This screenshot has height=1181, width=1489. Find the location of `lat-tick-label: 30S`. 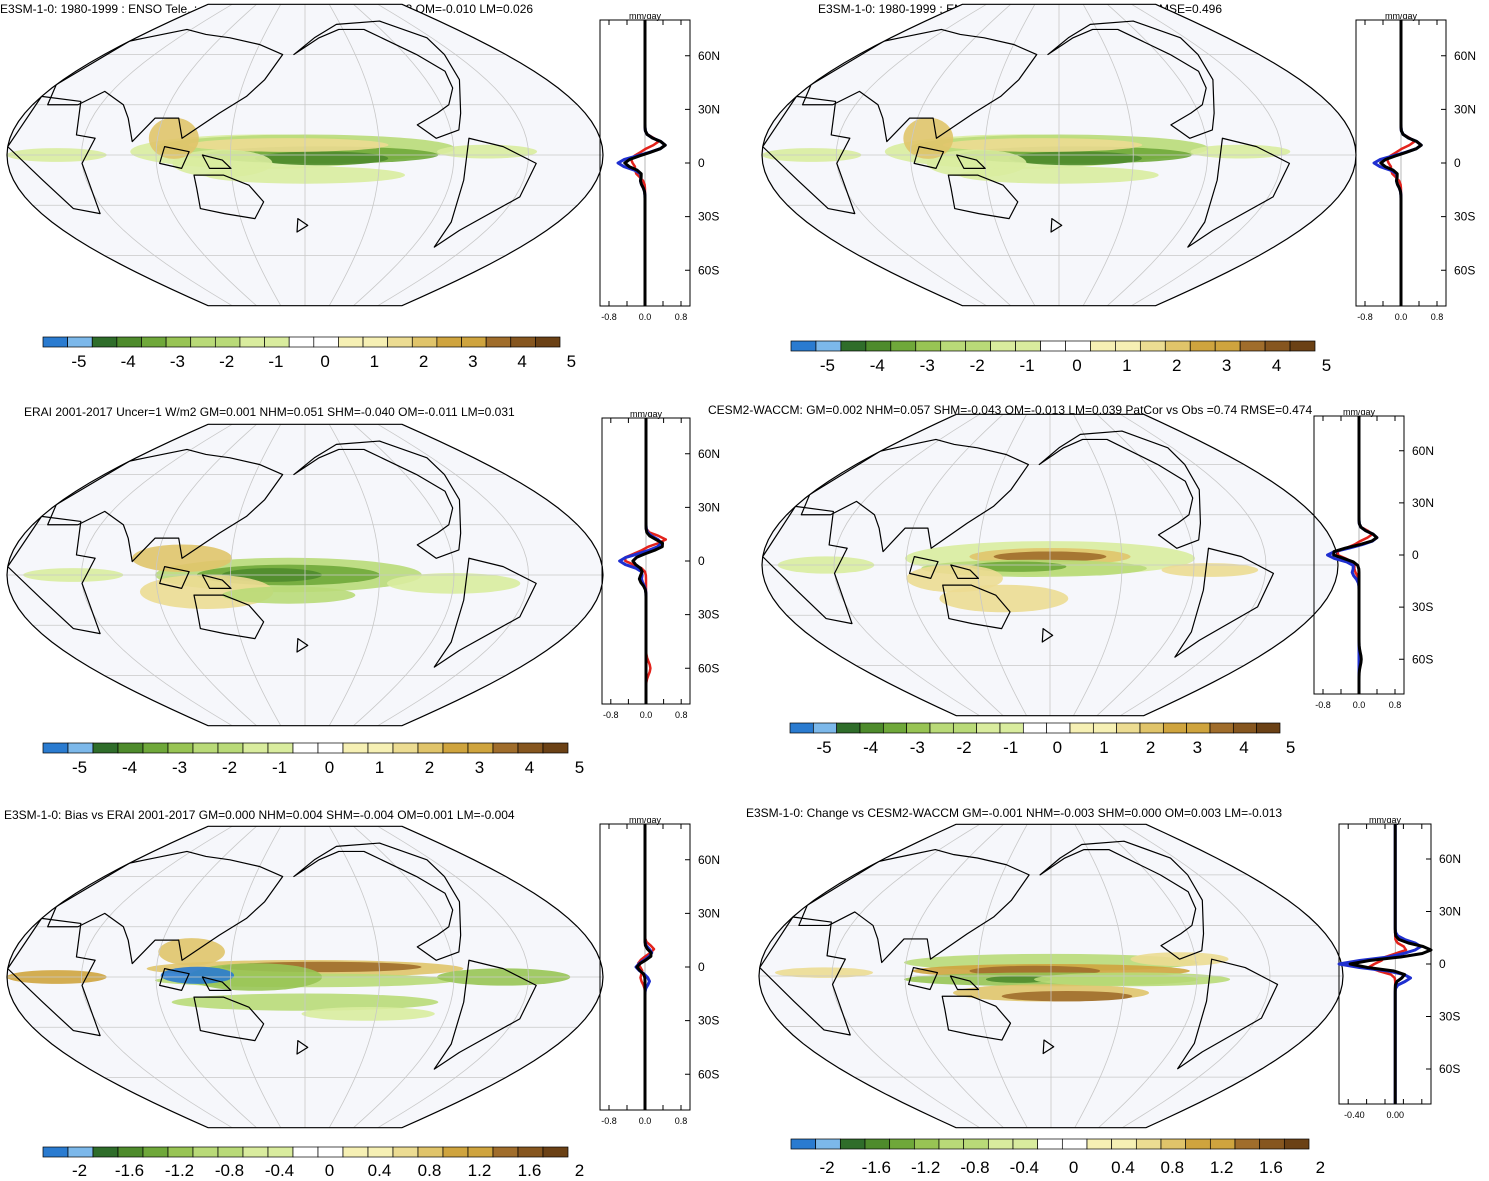

lat-tick-label: 30S is located at coordinates (1422, 607).